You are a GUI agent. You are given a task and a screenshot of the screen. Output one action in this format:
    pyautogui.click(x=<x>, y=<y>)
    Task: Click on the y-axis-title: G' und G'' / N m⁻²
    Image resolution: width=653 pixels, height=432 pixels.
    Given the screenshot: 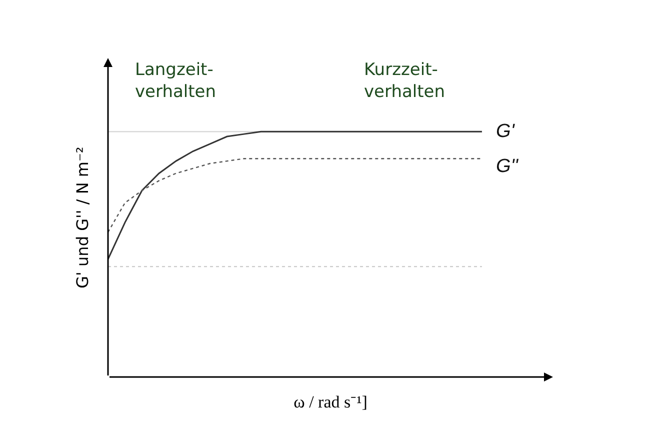 What is the action you would take?
    pyautogui.click(x=82, y=217)
    